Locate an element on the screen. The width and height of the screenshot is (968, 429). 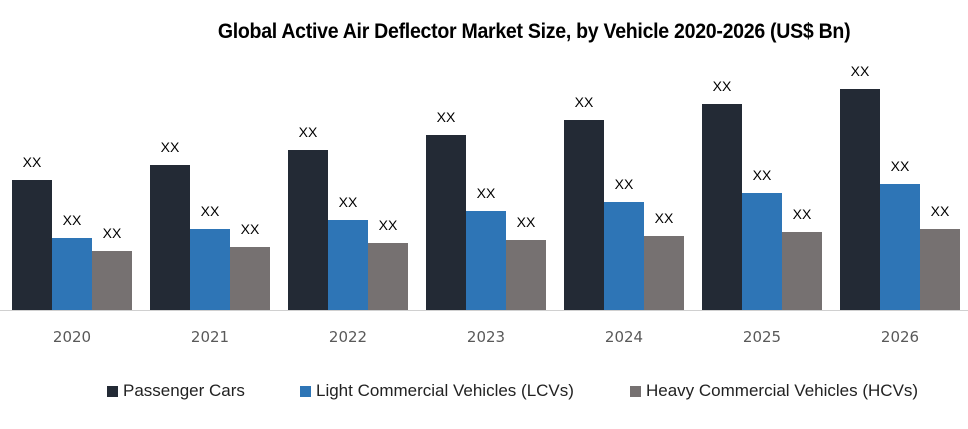
x-tick-label: 2025 is located at coordinates (762, 337).